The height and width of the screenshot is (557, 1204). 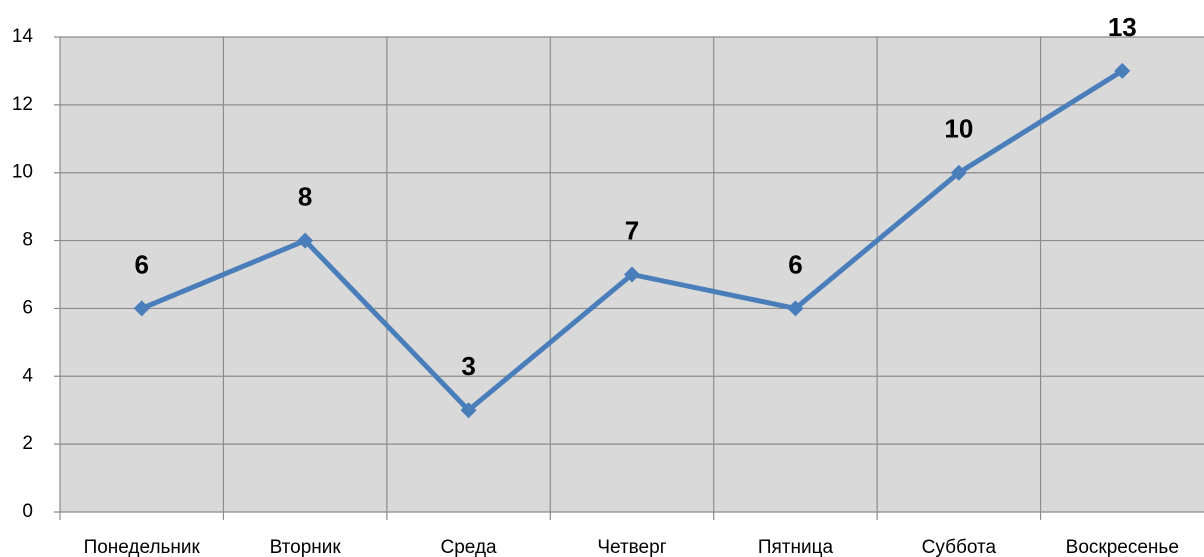 I want to click on x-tick-label: Воскресенье, so click(x=1122, y=547).